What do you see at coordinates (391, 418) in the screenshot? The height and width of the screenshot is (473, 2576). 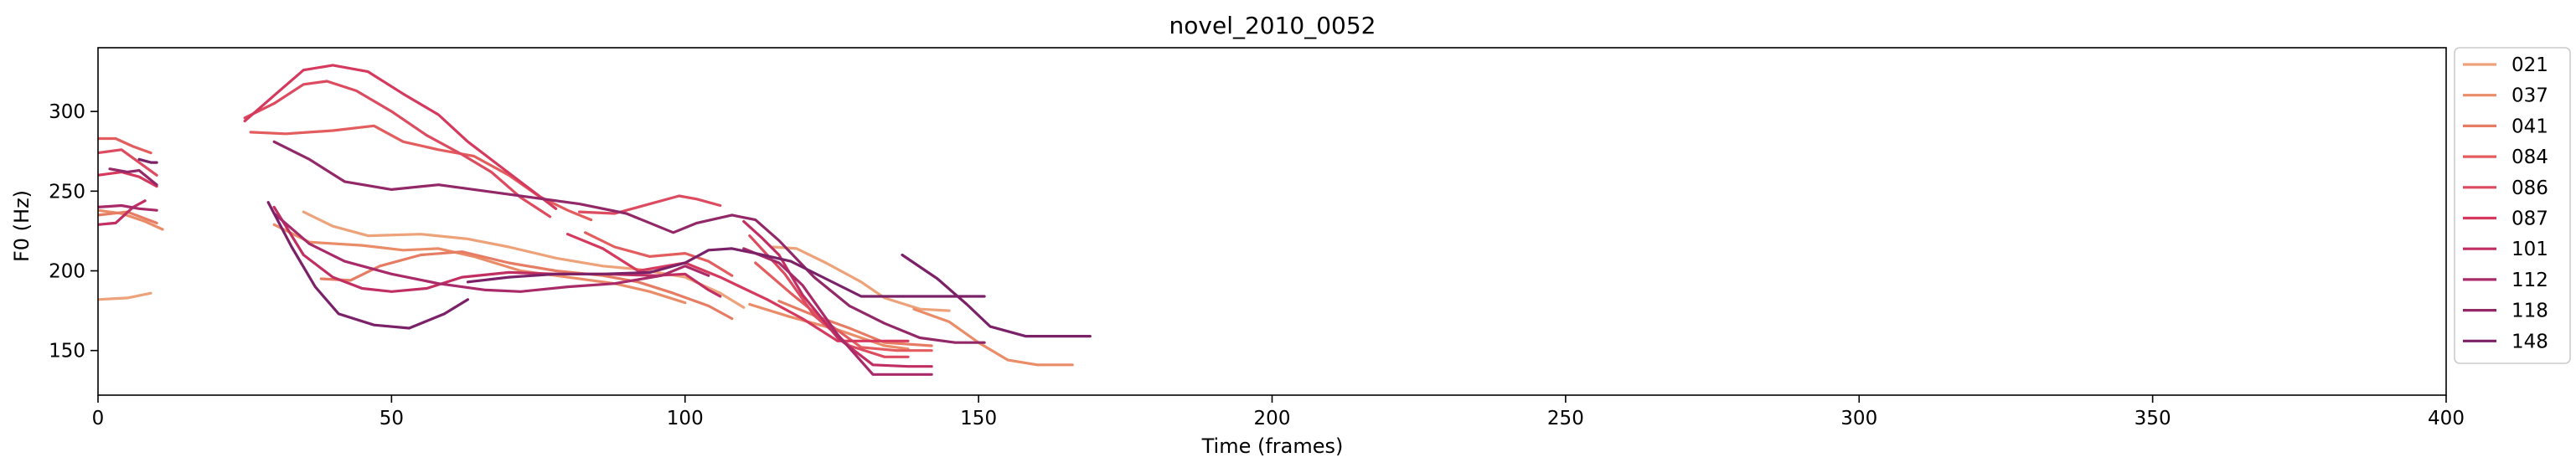 I see `x-tick-label: 50` at bounding box center [391, 418].